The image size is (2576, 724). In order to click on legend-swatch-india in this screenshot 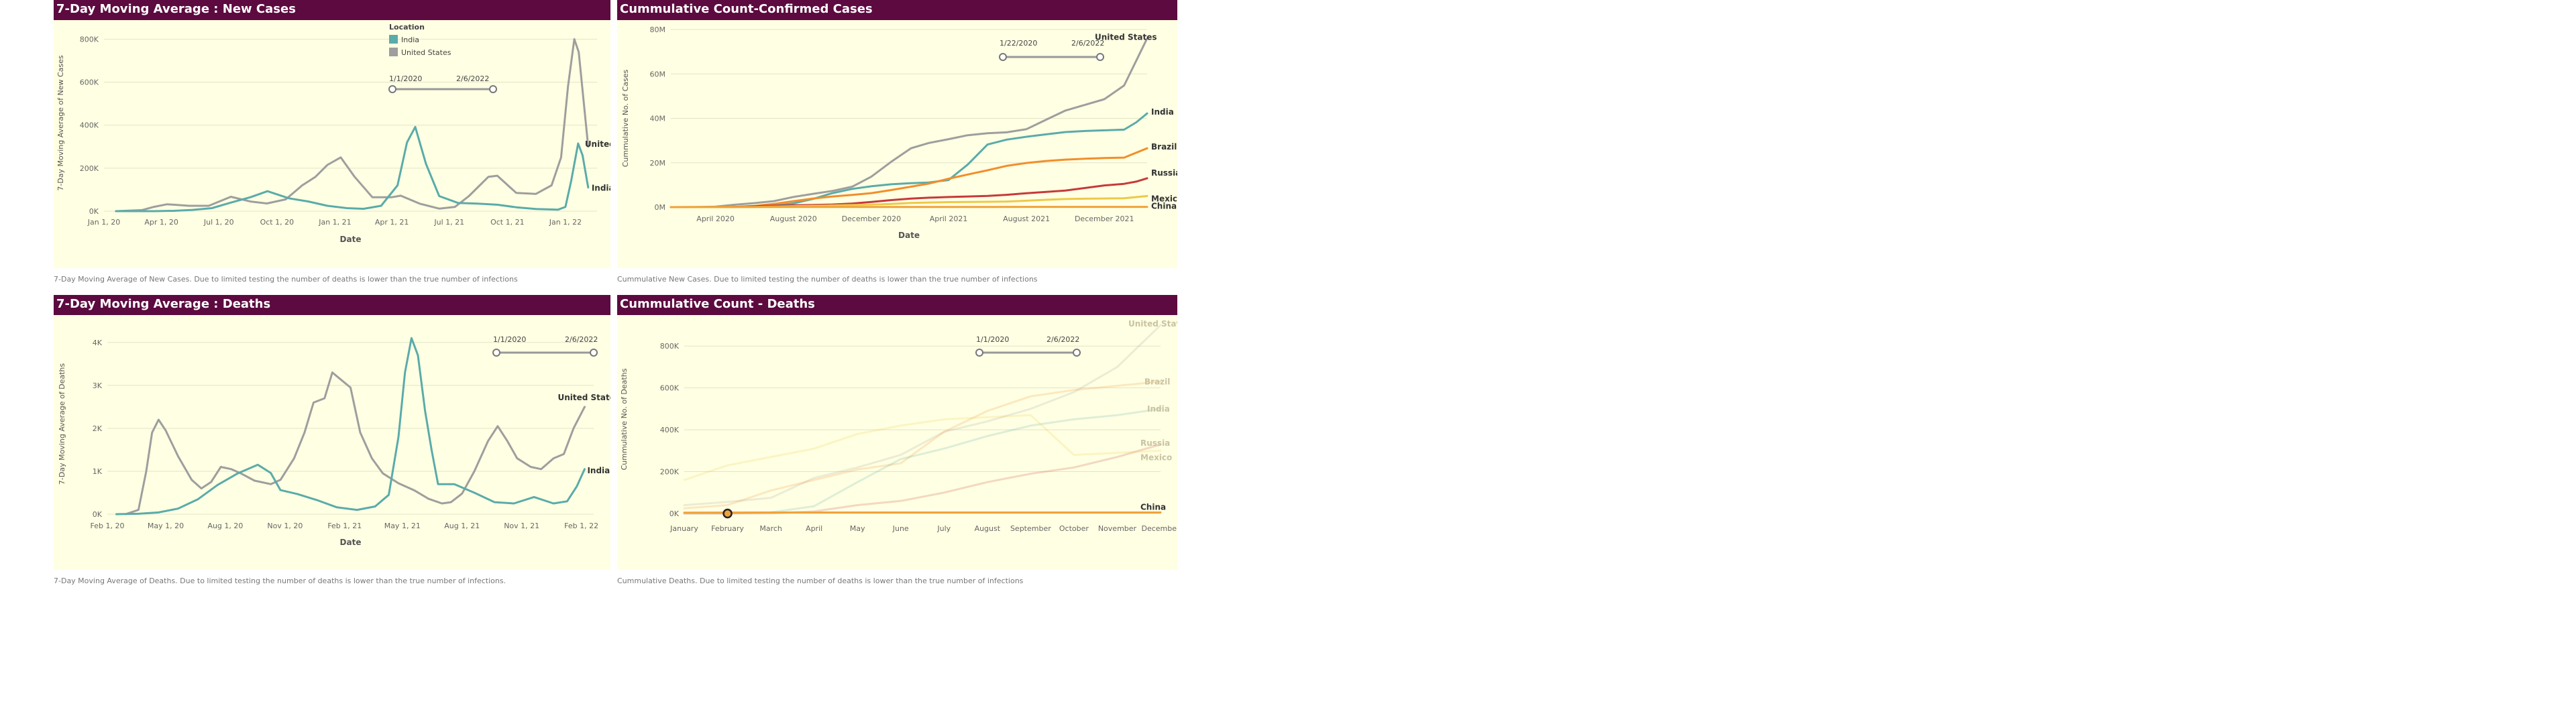, I will do `click(393, 39)`.